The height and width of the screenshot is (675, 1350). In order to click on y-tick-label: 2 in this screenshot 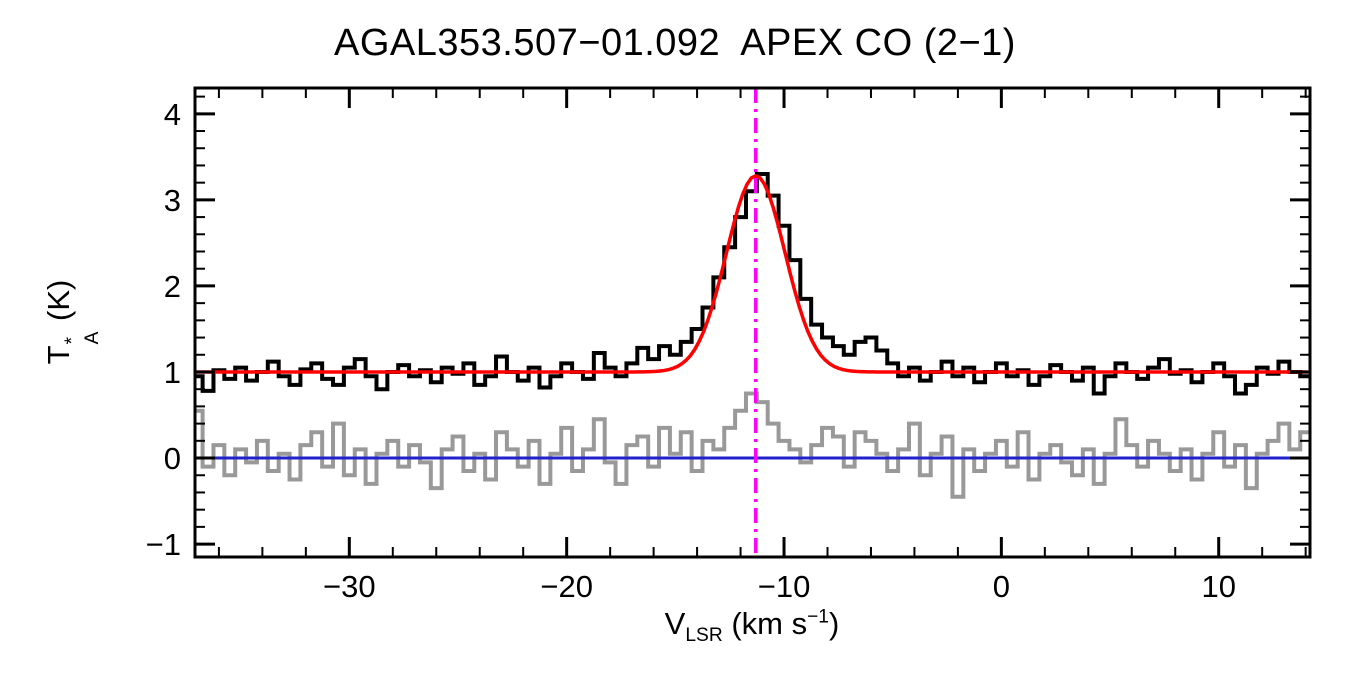, I will do `click(172, 286)`.